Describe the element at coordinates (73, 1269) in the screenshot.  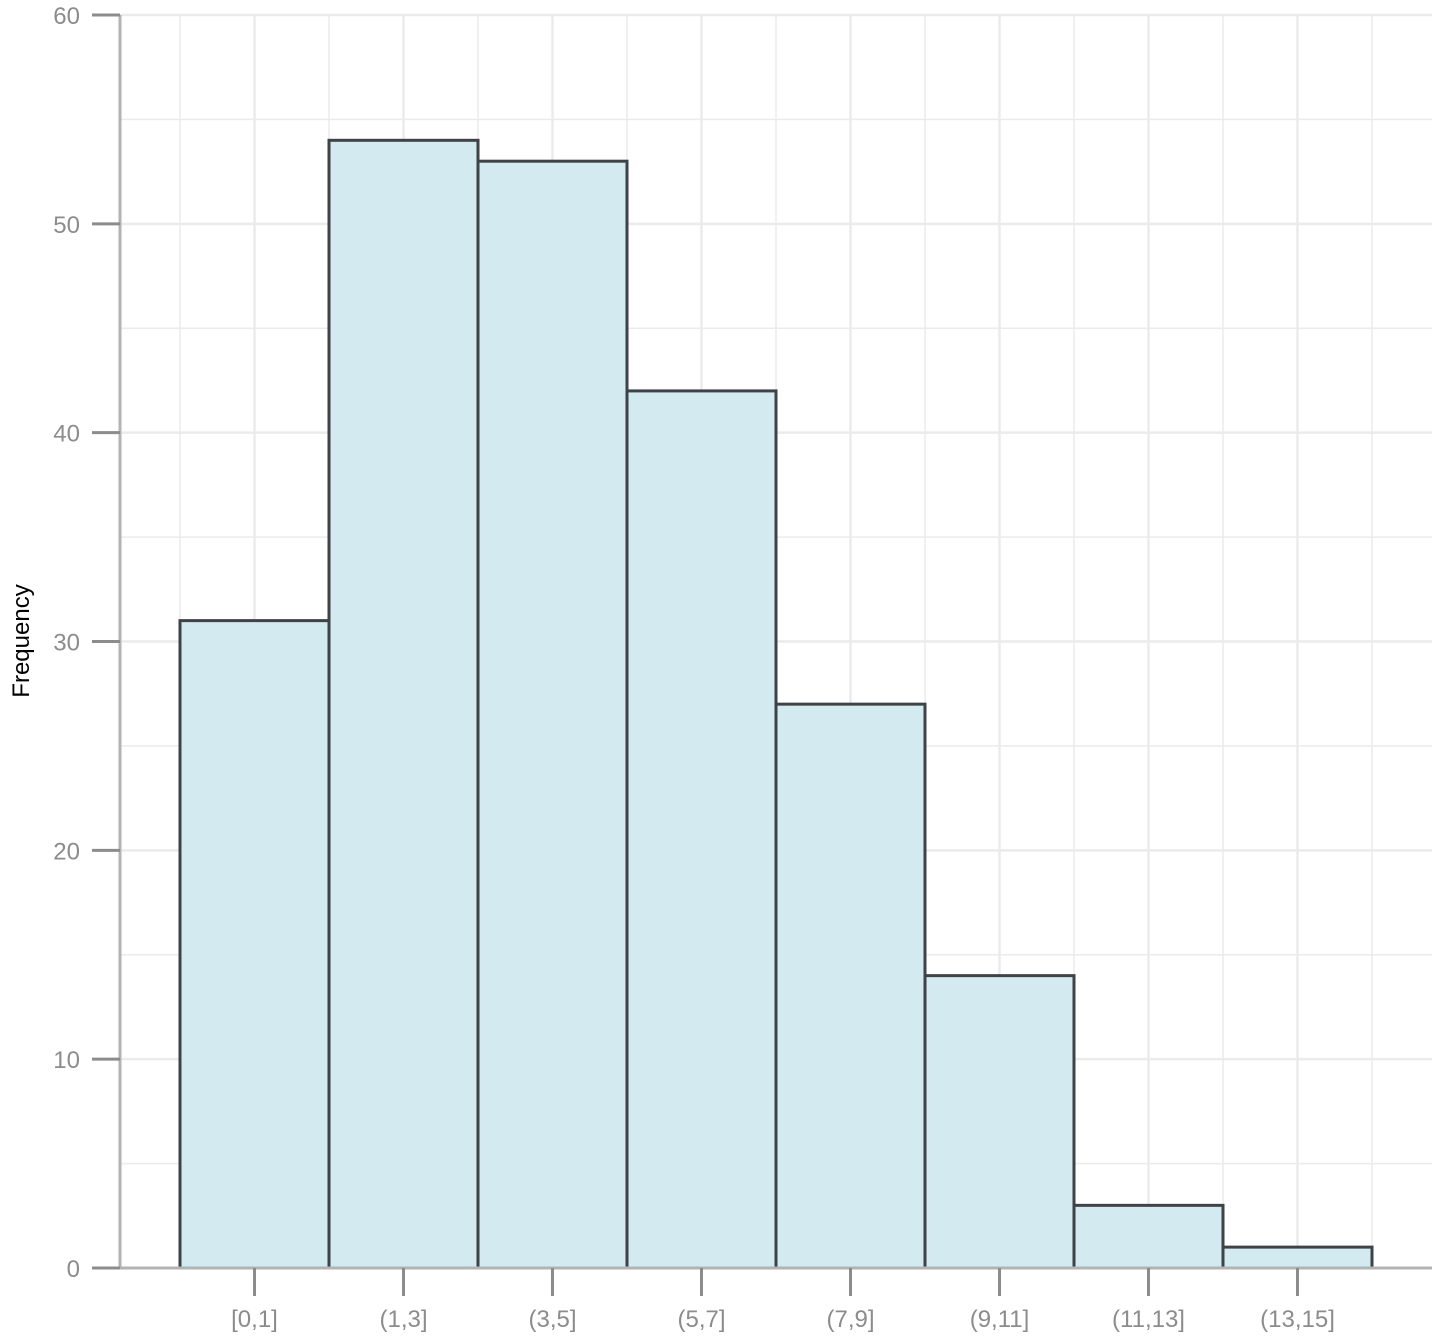
I see `y-tick-label: 0` at that location.